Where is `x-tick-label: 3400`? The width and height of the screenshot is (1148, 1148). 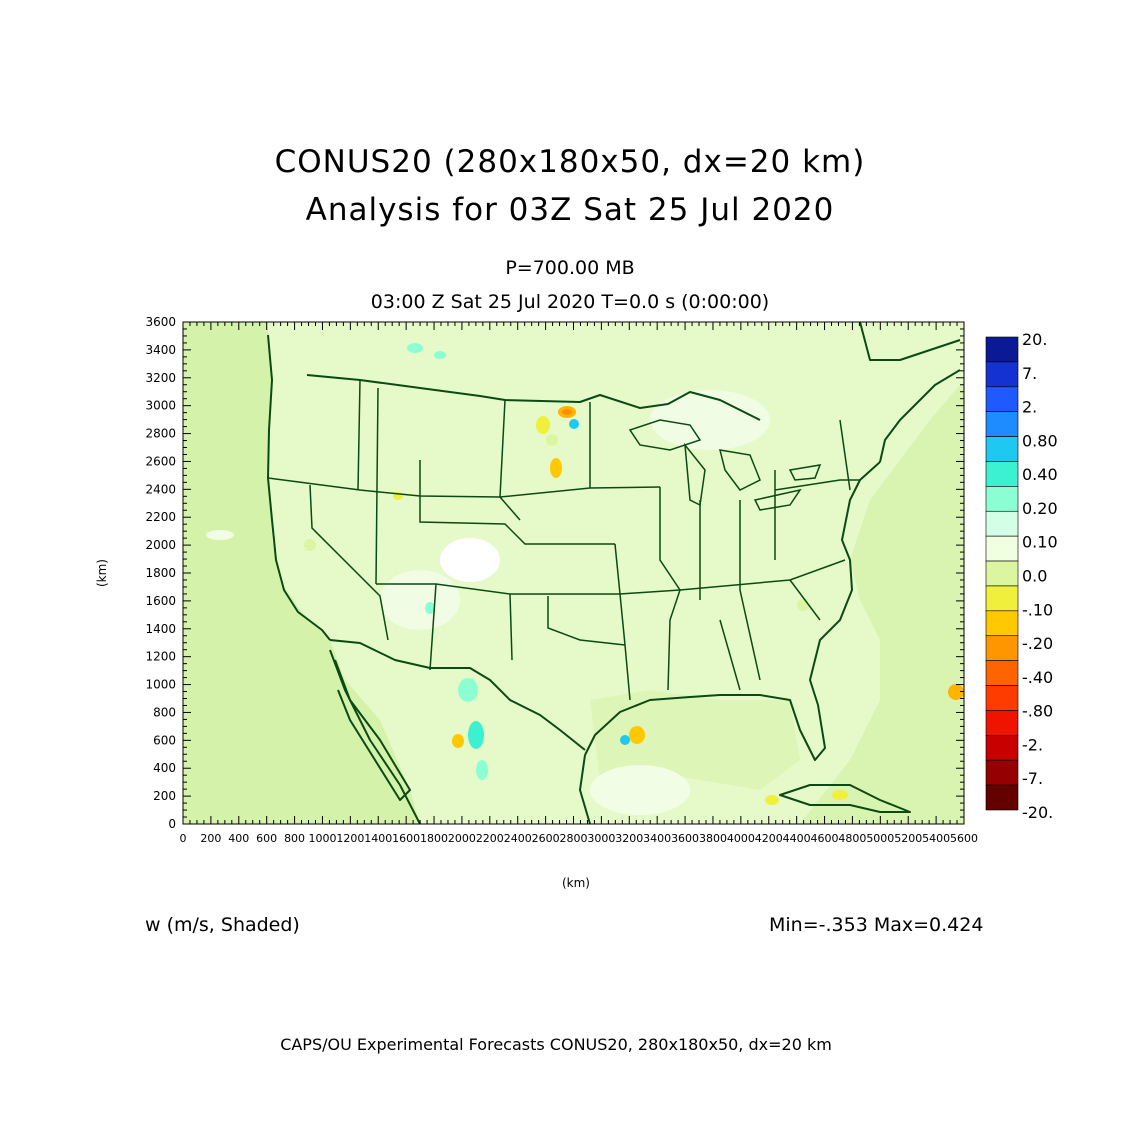
x-tick-label: 3400 is located at coordinates (657, 838).